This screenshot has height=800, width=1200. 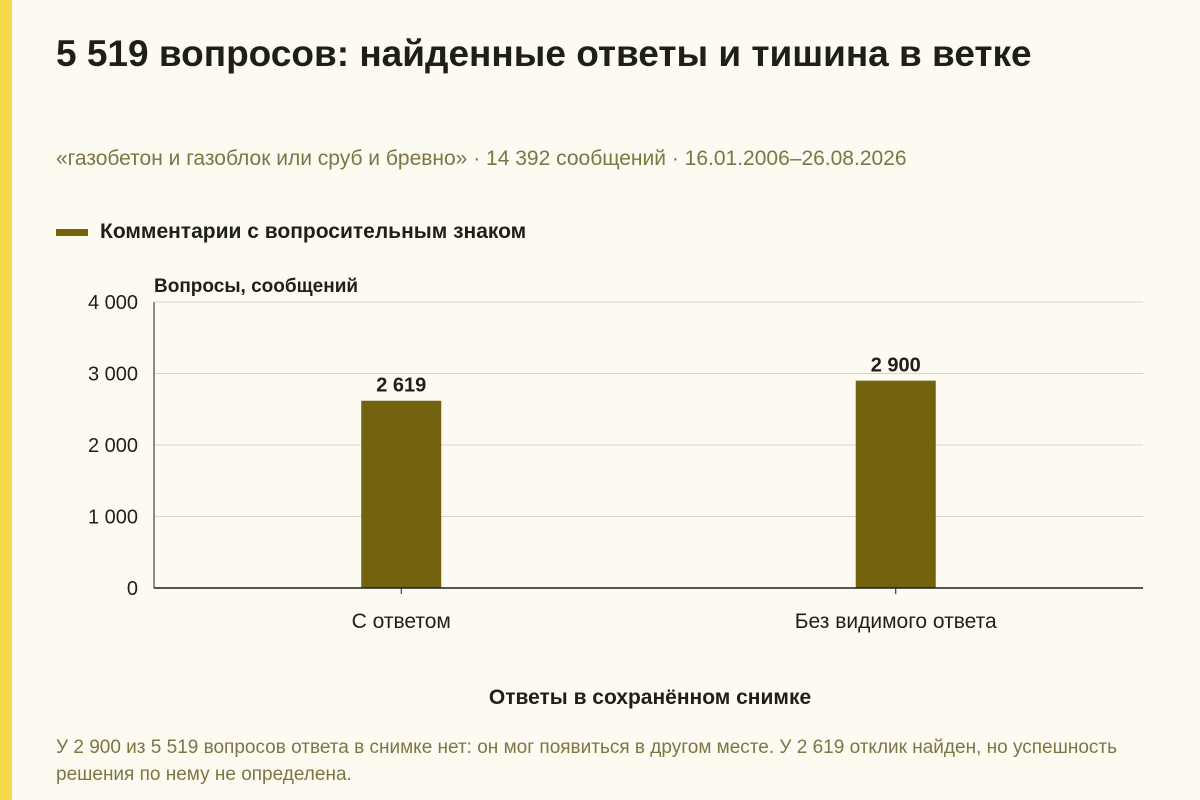 What do you see at coordinates (6, 400) in the screenshot?
I see `accent-strip` at bounding box center [6, 400].